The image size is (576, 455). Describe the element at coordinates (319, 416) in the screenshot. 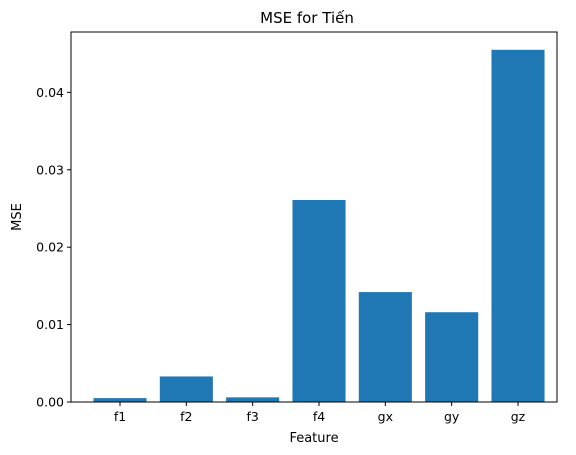

I see `x-tick-label: f4` at that location.